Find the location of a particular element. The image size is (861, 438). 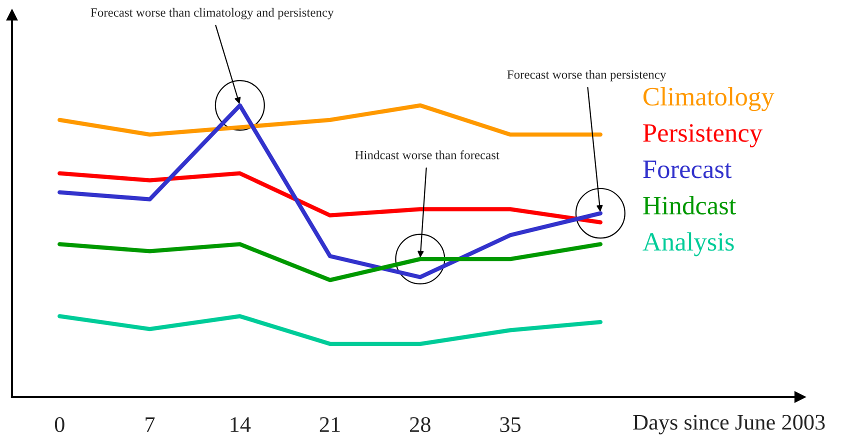

x-tick-label: 0 is located at coordinates (59, 424).